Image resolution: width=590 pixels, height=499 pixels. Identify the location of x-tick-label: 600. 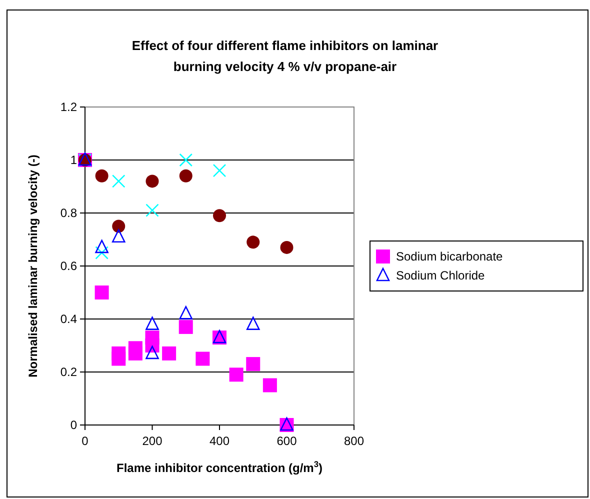
(287, 441).